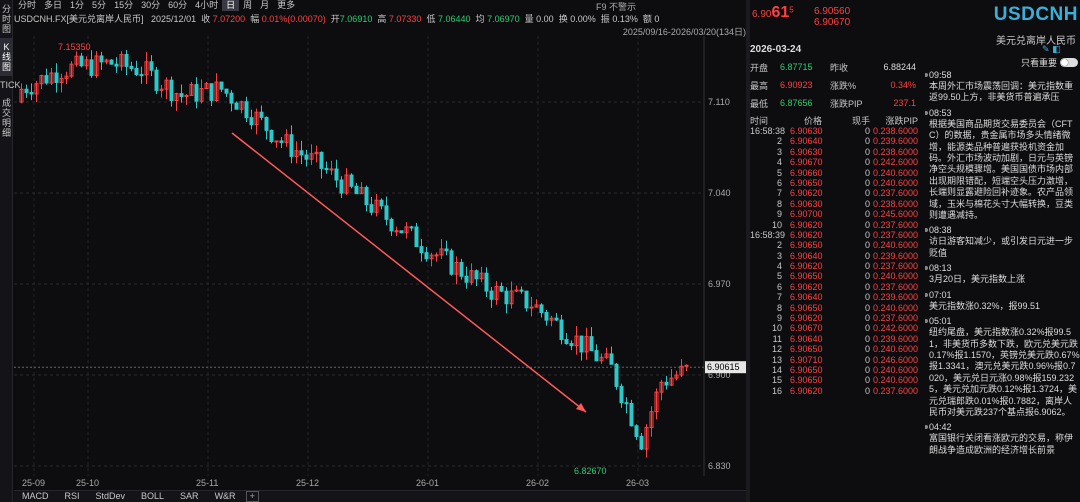 Image resolution: width=1080 pixels, height=502 pixels. I want to click on tick-time: 12, so click(776, 349).